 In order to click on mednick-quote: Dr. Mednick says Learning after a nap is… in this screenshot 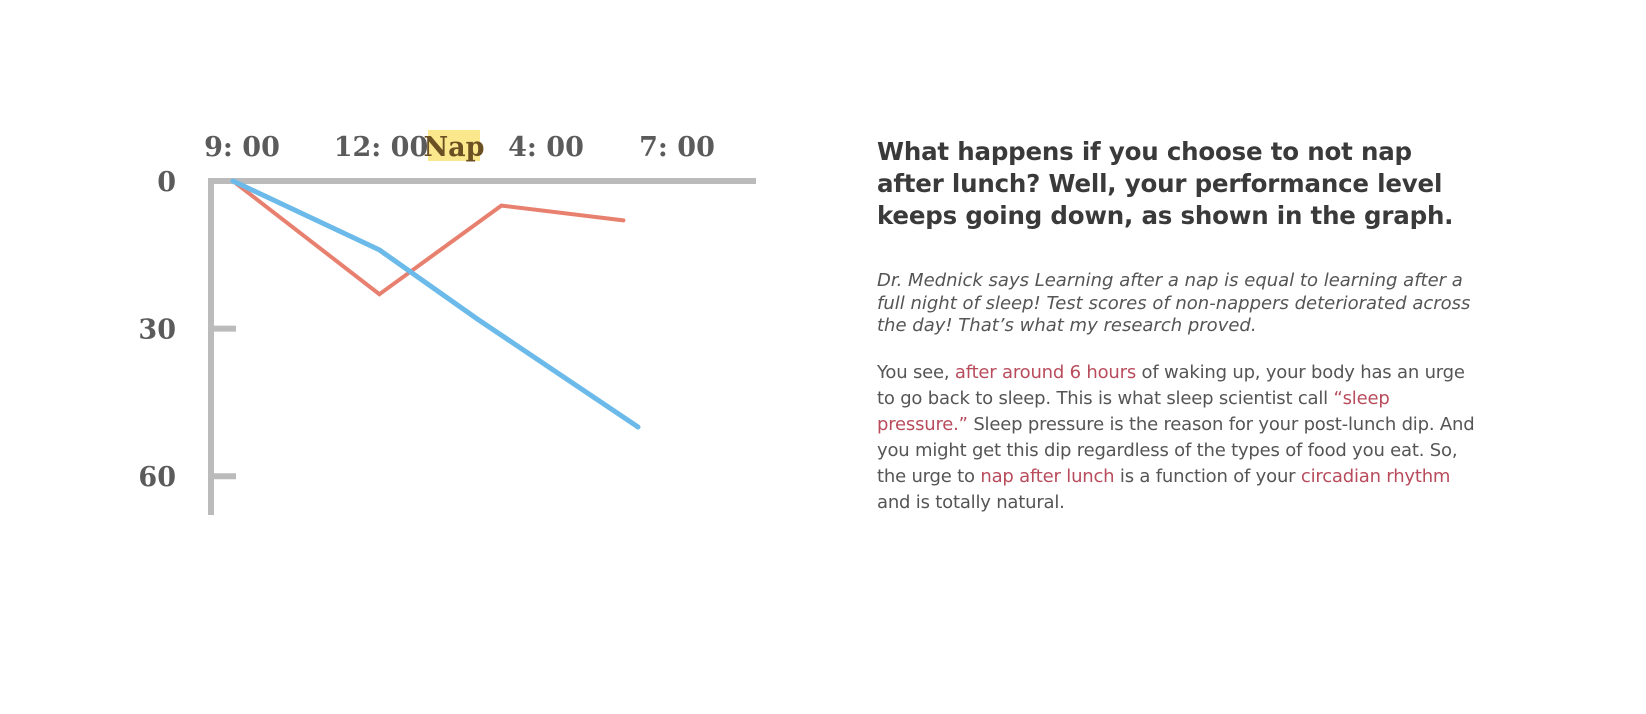, I will do `click(1174, 303)`.